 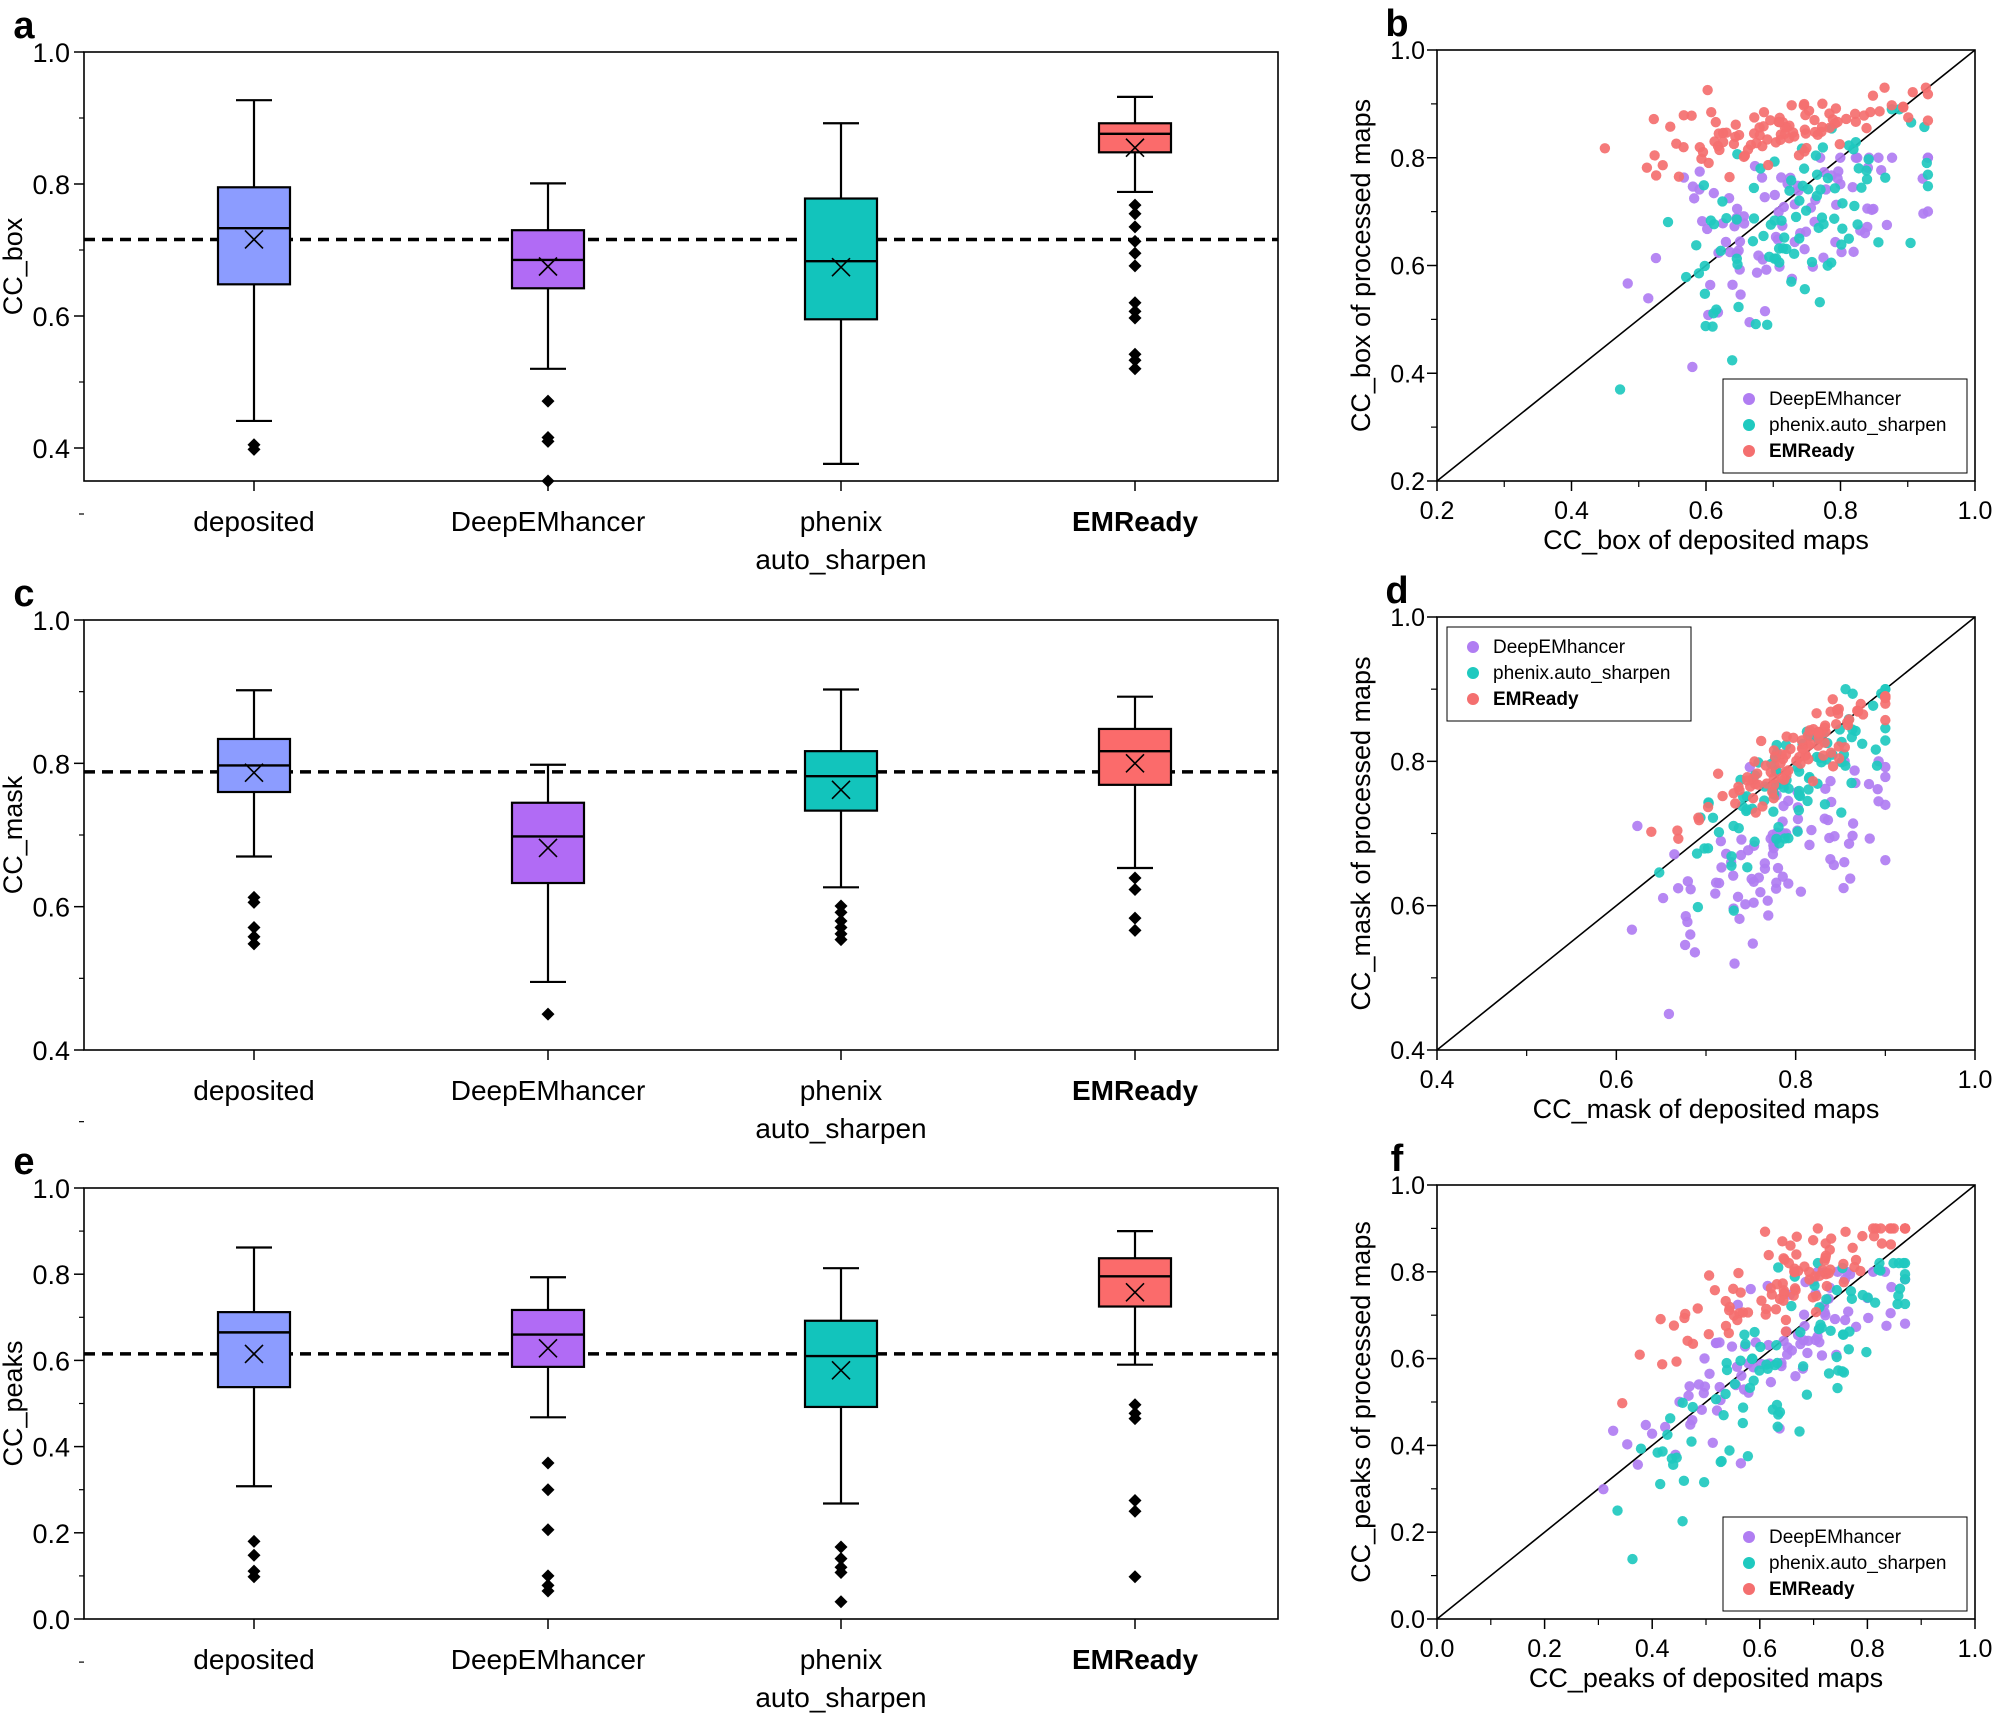 I want to click on x-tick-label: 0.8, so click(x=1795, y=1080).